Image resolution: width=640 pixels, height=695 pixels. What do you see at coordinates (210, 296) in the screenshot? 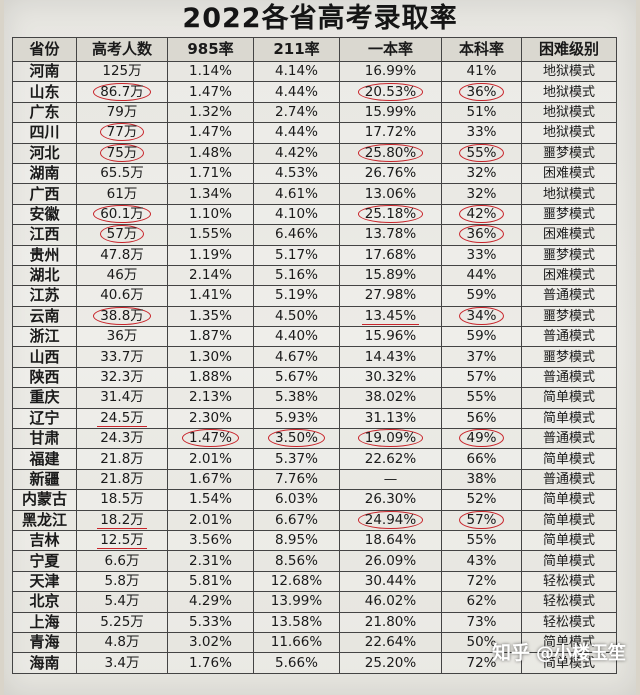
I see `cell-rate-985: 1.41%` at bounding box center [210, 296].